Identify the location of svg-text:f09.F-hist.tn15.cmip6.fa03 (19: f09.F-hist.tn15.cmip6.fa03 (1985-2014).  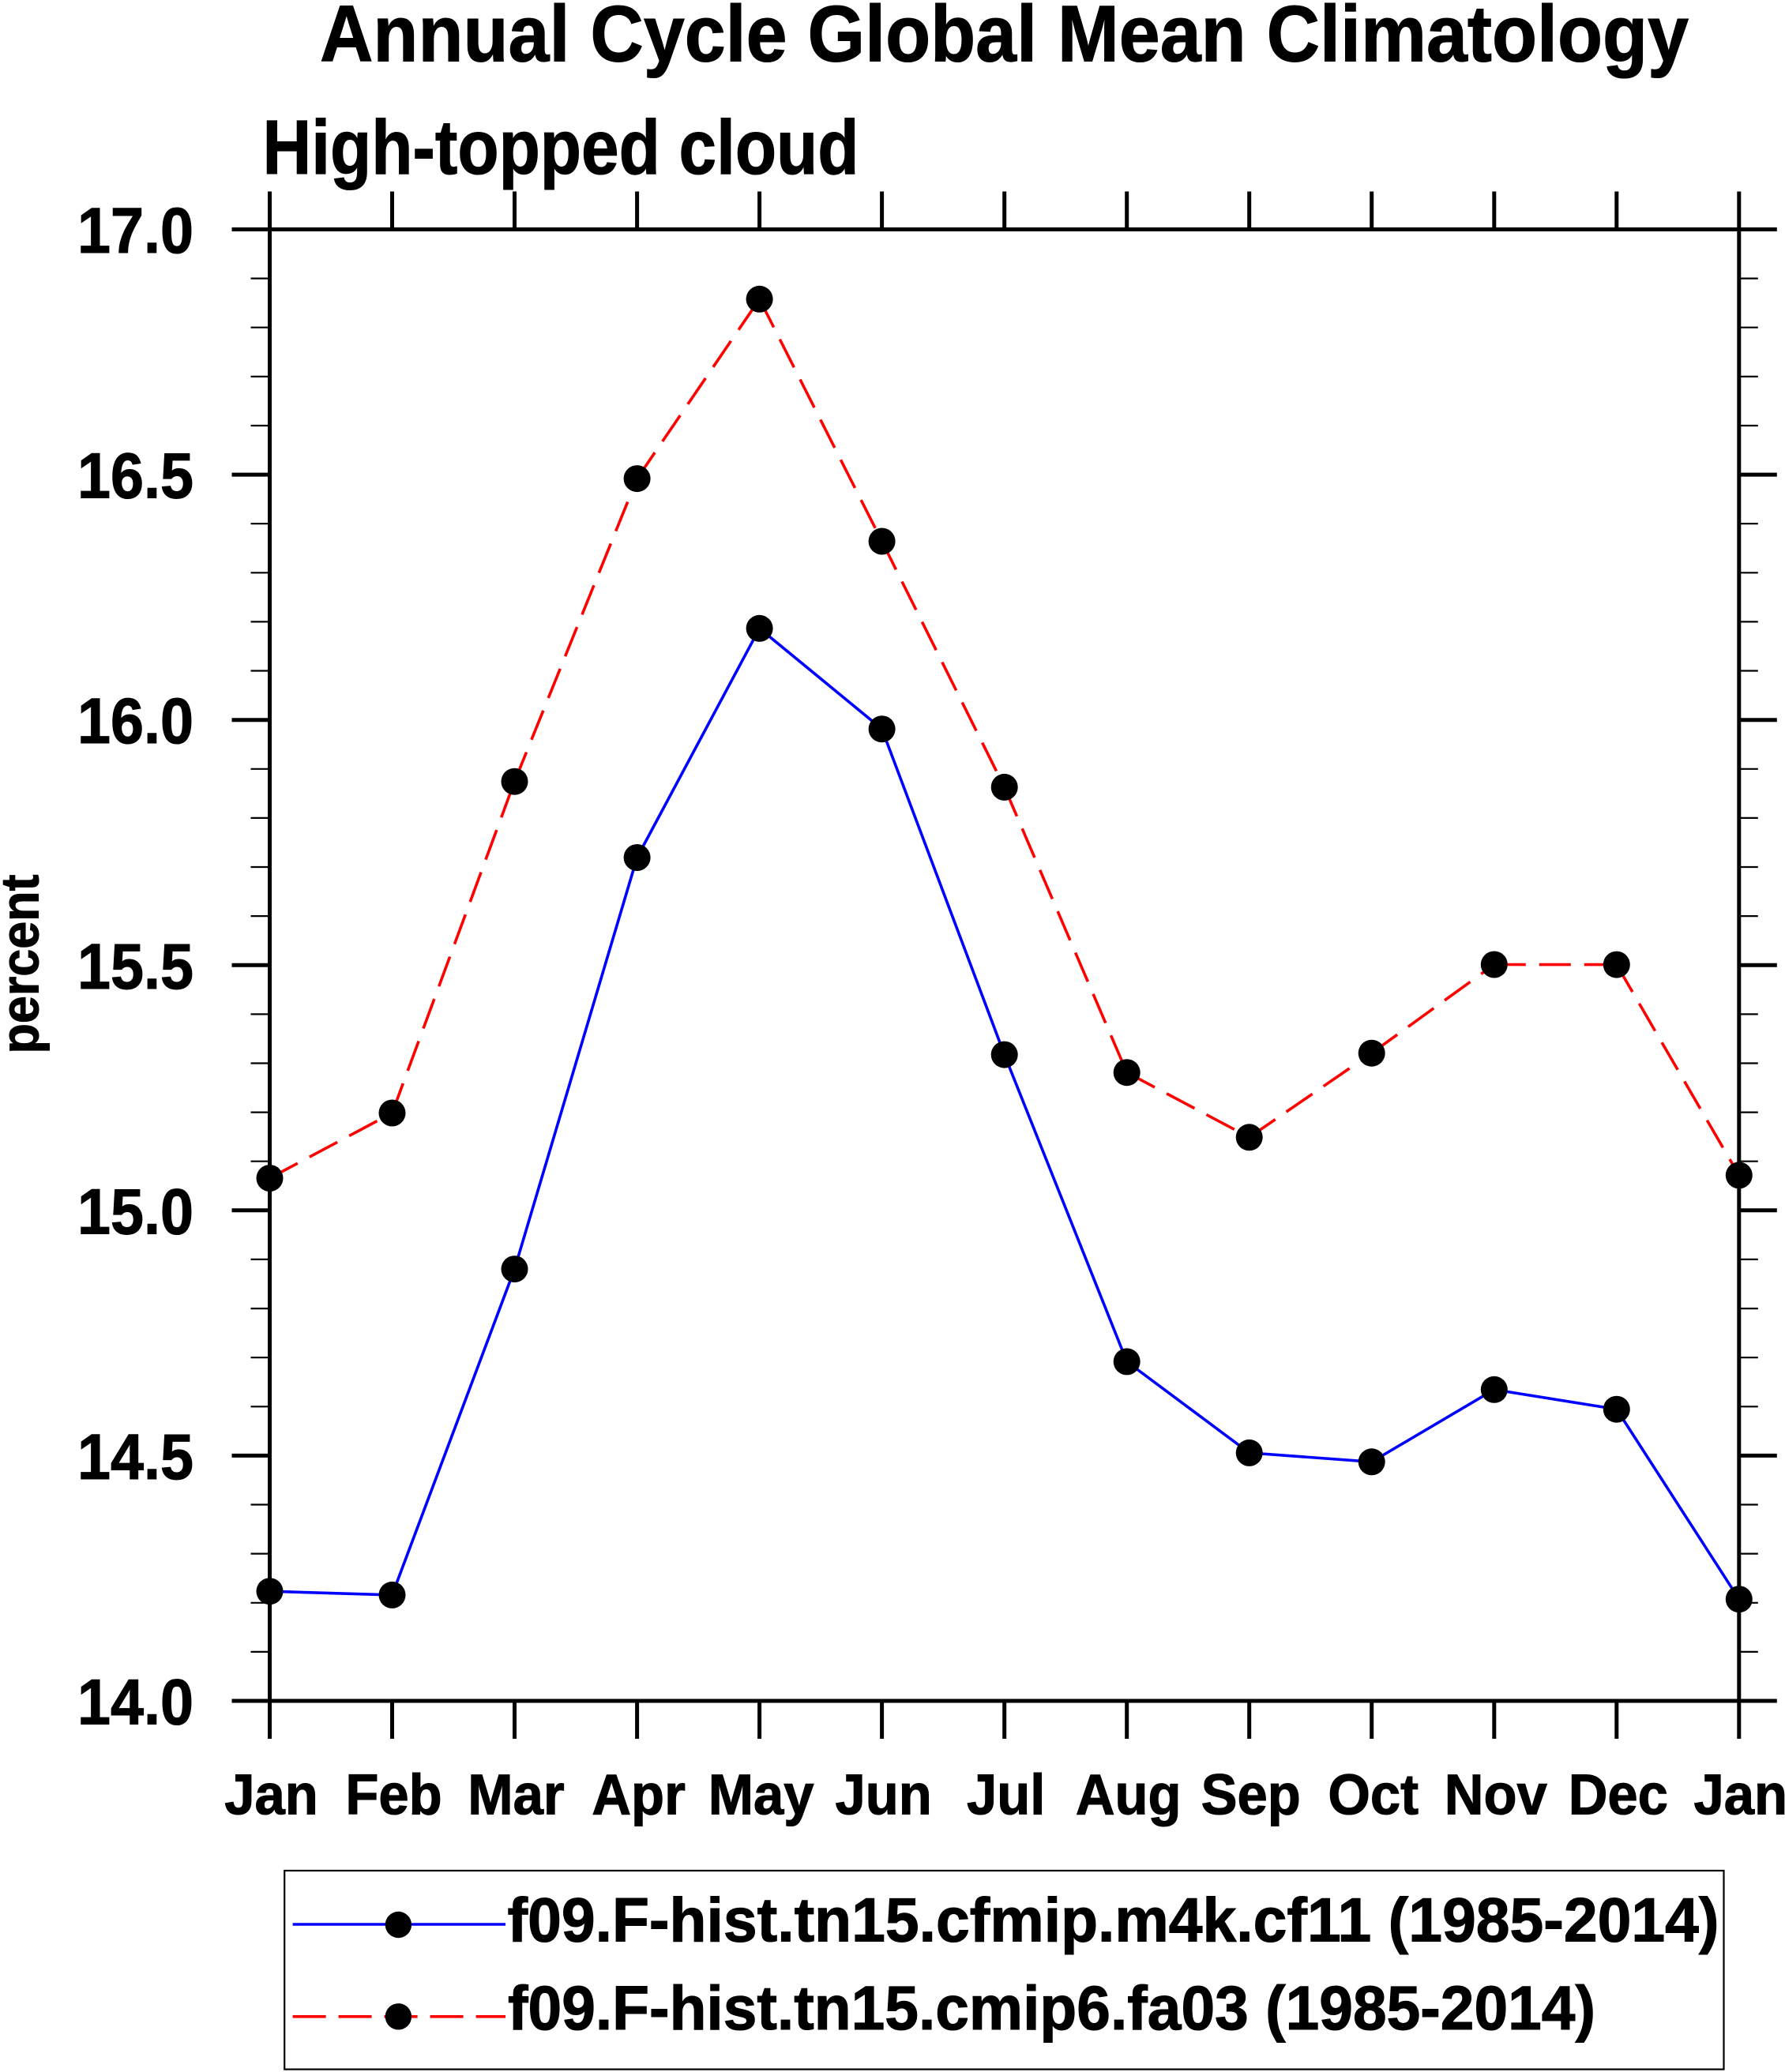
(1051, 2008).